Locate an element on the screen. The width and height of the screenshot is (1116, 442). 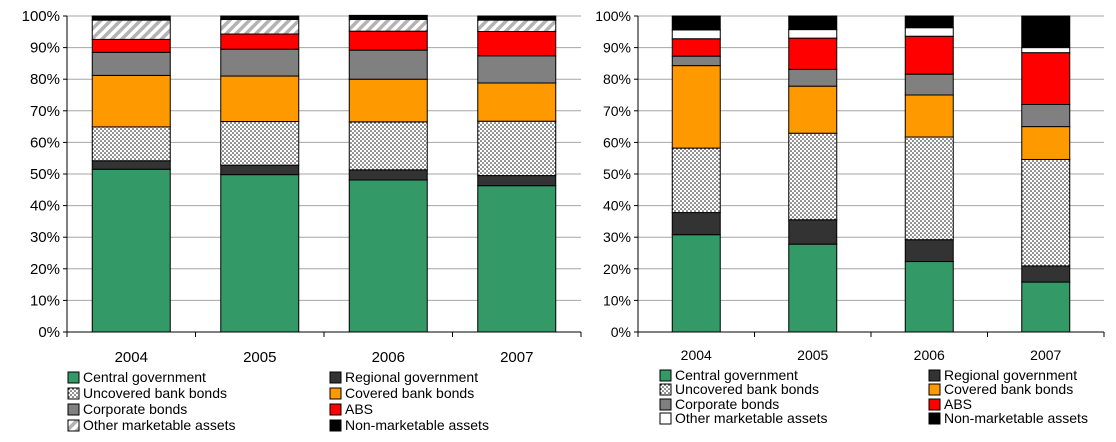
bar-segment-abs-2004 is located at coordinates (131, 45).